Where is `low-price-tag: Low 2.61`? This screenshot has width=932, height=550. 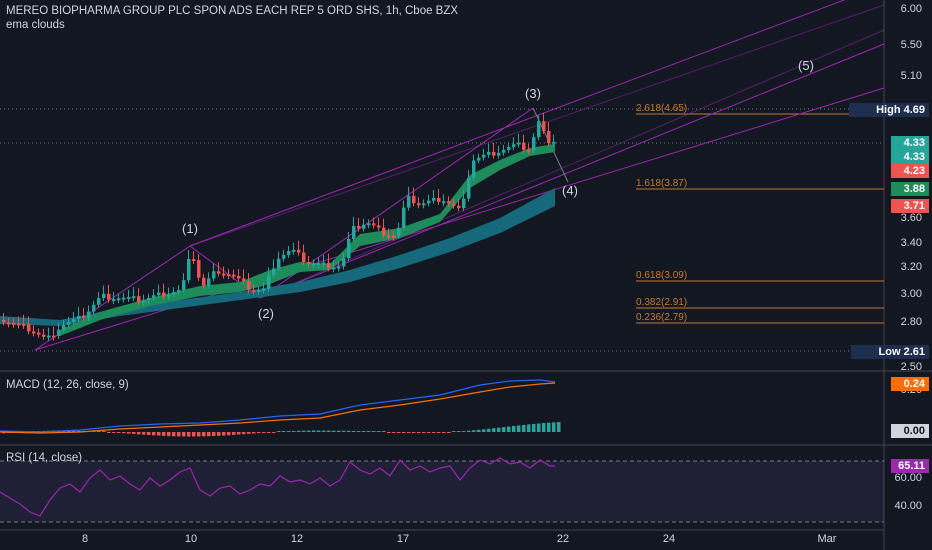
low-price-tag: Low 2.61 is located at coordinates (890, 352).